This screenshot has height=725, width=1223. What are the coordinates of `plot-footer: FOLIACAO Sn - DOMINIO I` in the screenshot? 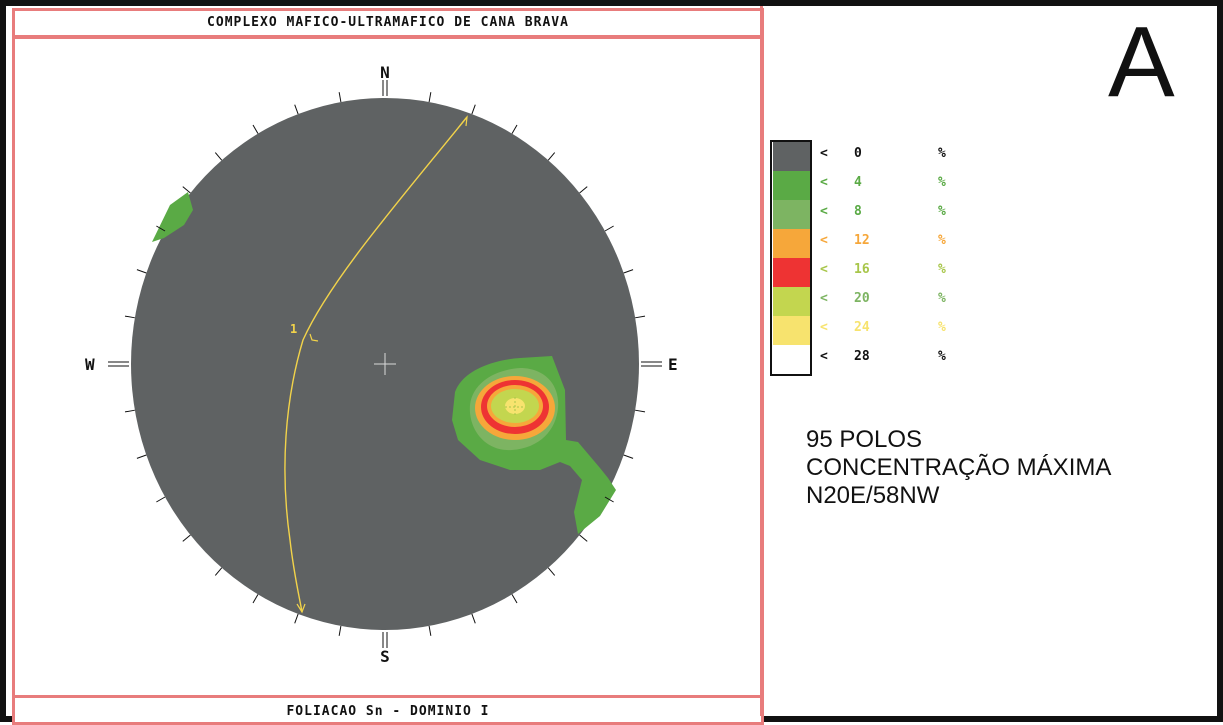 It's located at (388, 711).